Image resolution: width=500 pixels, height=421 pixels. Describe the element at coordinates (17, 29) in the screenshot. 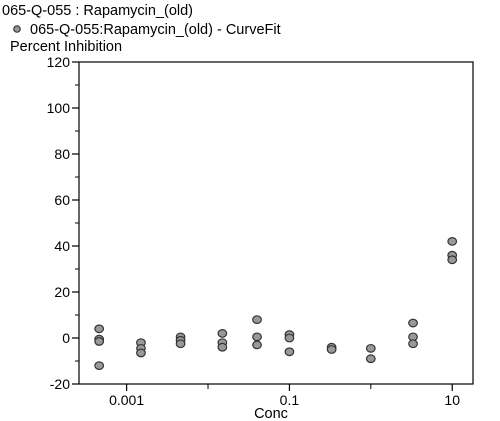

I see `legend-marker` at that location.